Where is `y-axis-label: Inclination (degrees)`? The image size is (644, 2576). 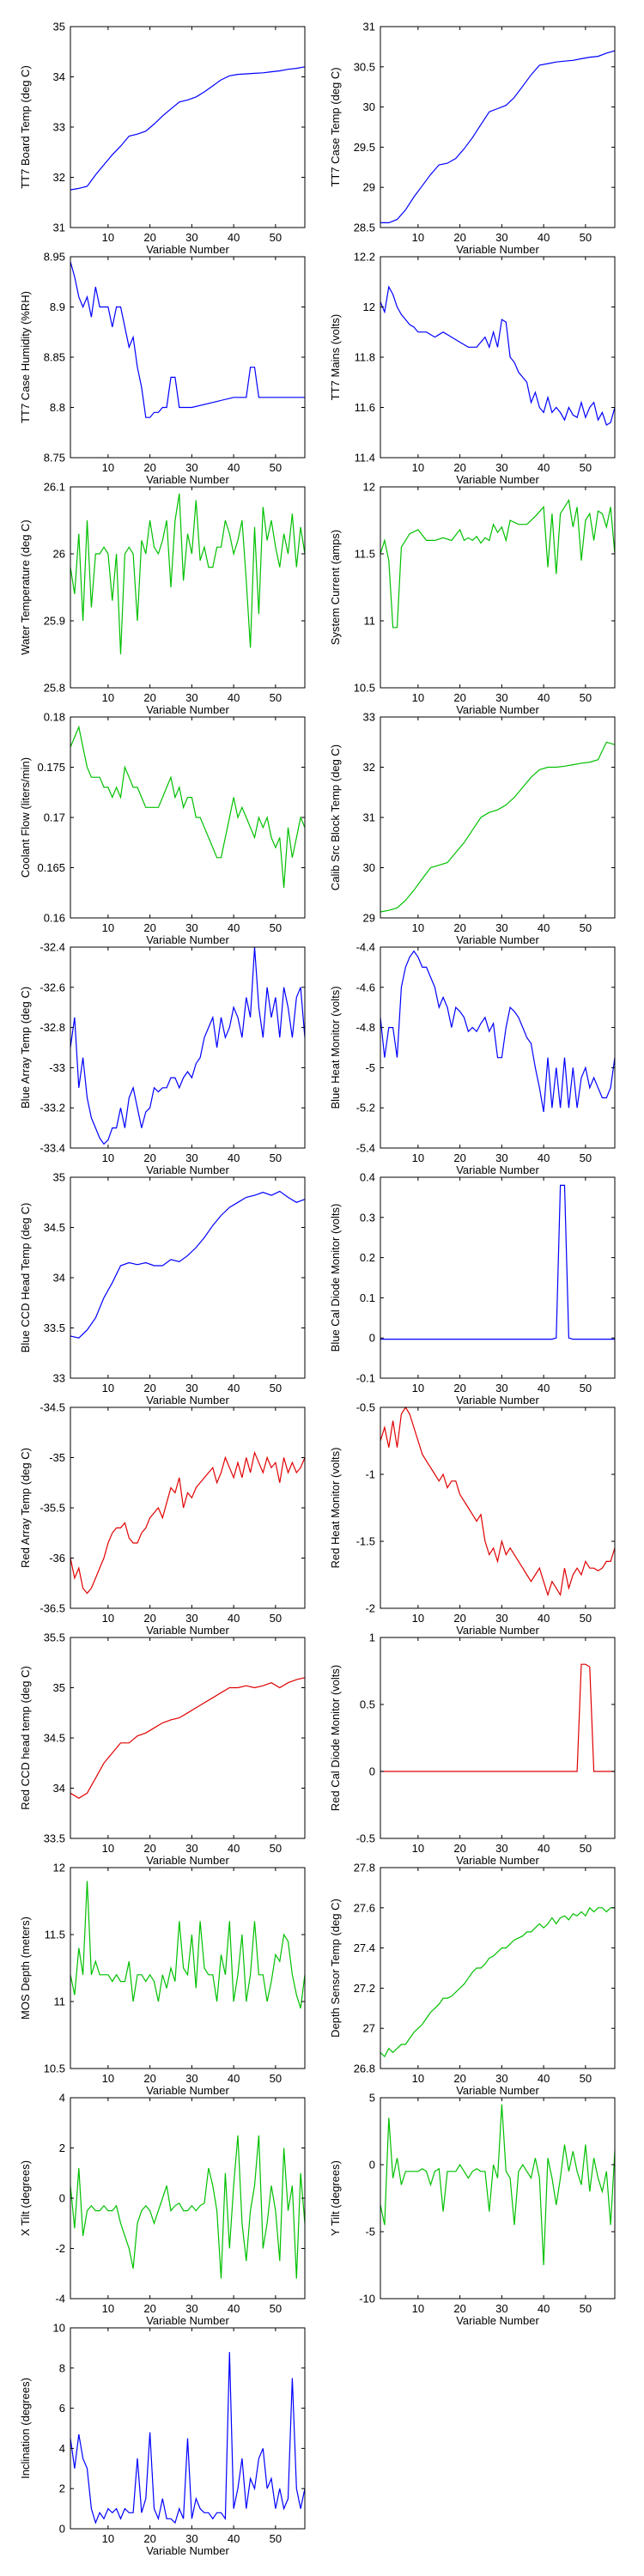
y-axis-label: Inclination (degrees) is located at coordinates (25, 2428).